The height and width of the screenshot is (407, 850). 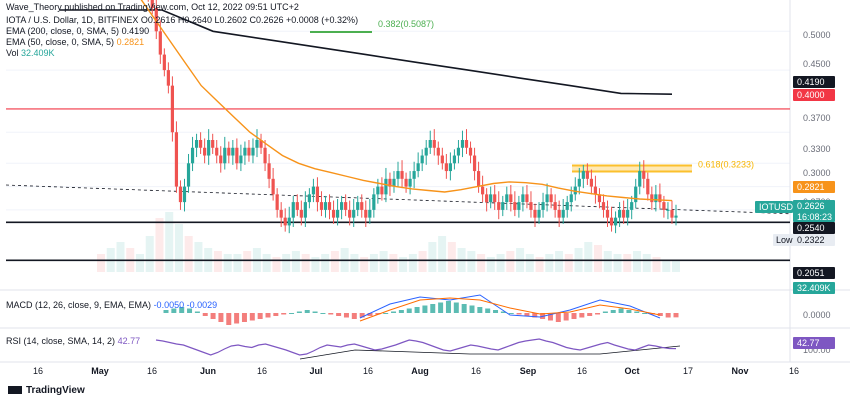 I want to click on x-tick-label-1: May, so click(x=100, y=371).